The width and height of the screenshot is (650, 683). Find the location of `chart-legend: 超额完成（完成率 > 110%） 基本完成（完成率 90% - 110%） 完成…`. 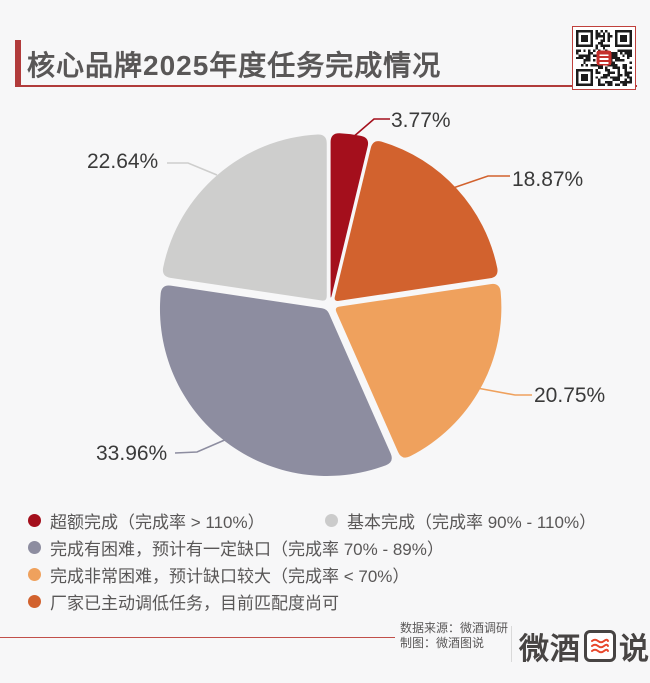

chart-legend: 超额完成（完成率 > 110%） 基本完成（完成率 90% - 110%） 完成… is located at coordinates (328, 561).